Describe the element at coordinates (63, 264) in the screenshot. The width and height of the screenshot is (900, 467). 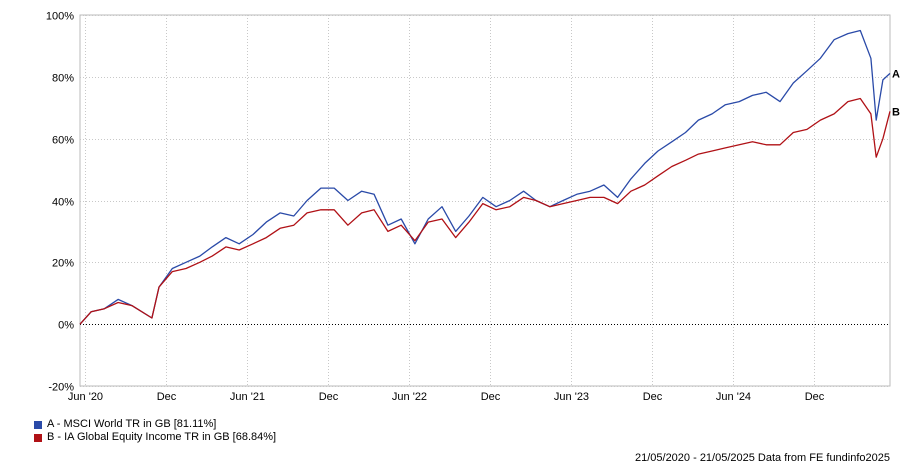
I see `y-tick-label: 20%` at that location.